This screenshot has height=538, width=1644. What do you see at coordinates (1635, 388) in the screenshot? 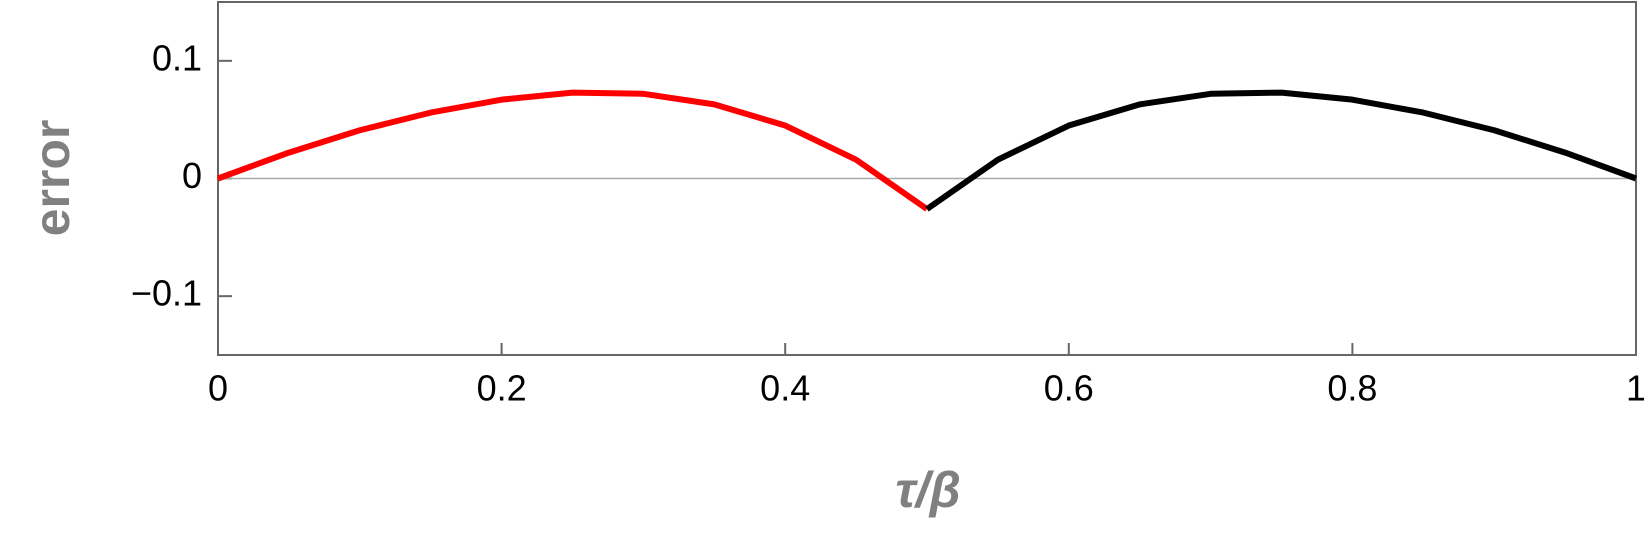
I see `x-tick-label: 1` at bounding box center [1635, 388].